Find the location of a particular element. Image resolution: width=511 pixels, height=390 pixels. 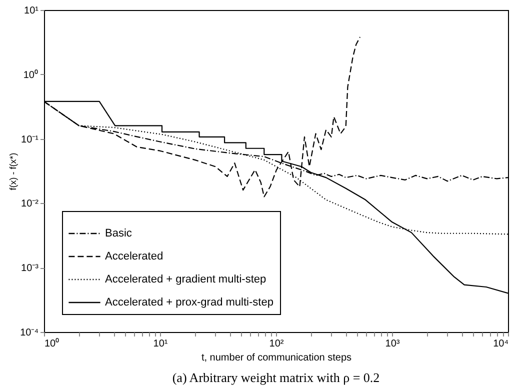

x-tick-label: 10⁰ is located at coordinates (52, 344).